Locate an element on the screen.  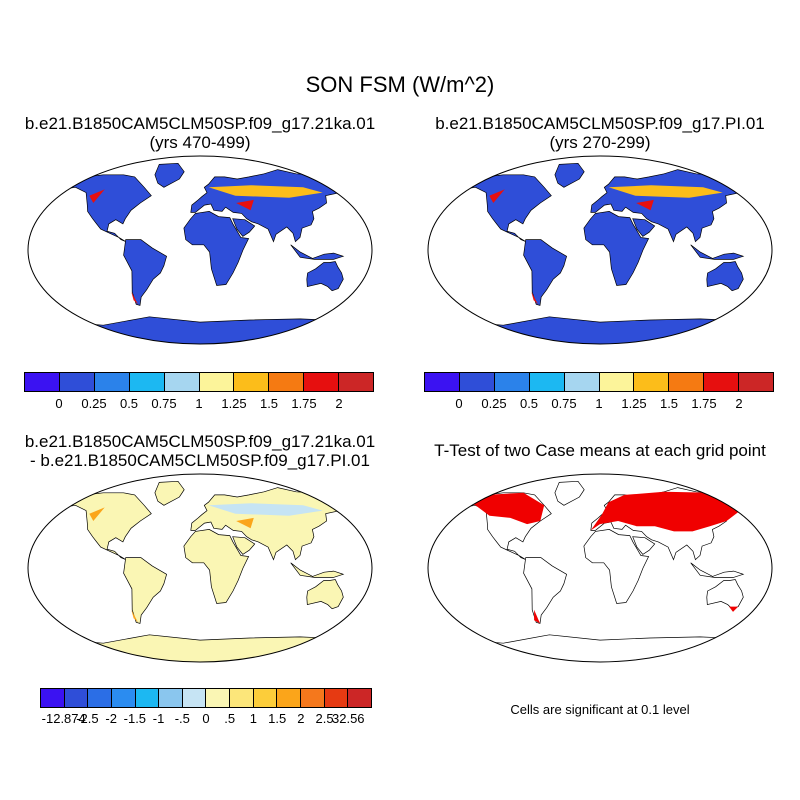
colorbar-tick-label: 0.75 is located at coordinates (564, 403).